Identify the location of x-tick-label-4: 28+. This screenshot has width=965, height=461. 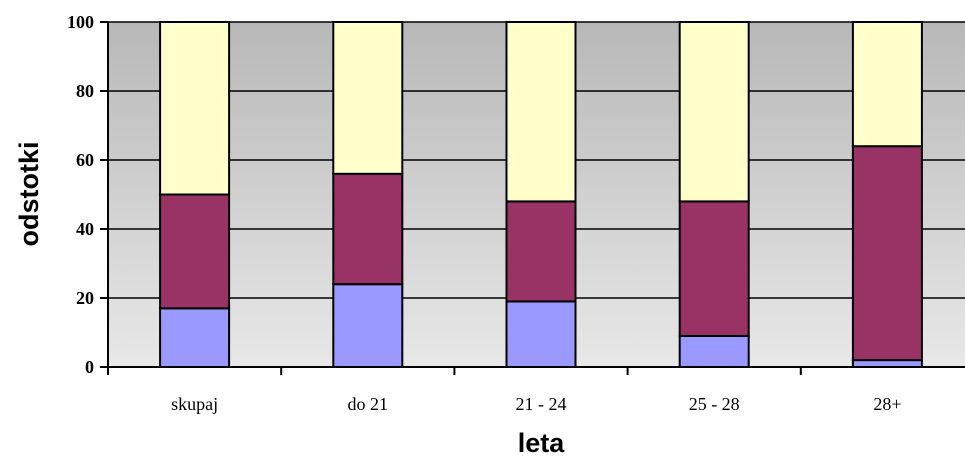
(887, 404).